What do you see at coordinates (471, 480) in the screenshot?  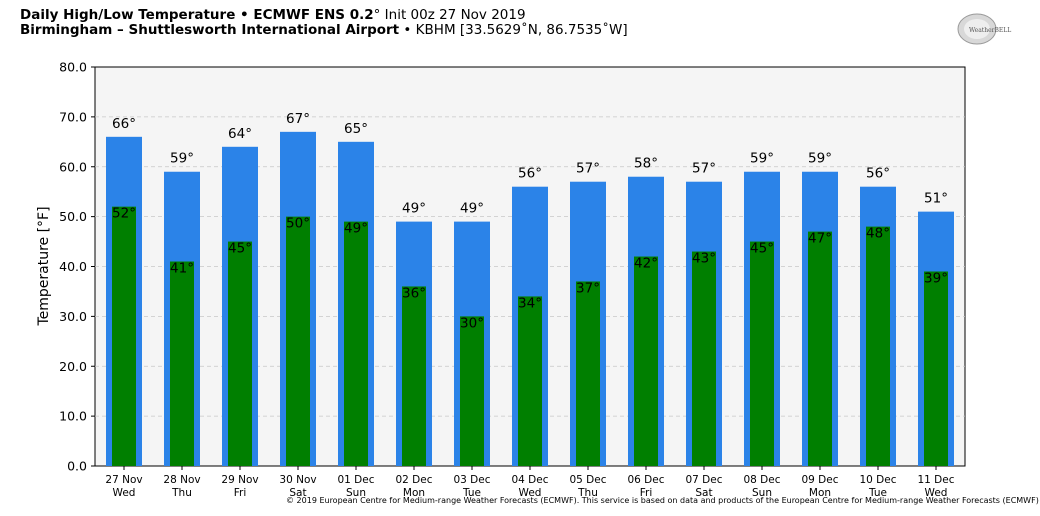 I see `x-tick-label-date: 03 Dec` at bounding box center [471, 480].